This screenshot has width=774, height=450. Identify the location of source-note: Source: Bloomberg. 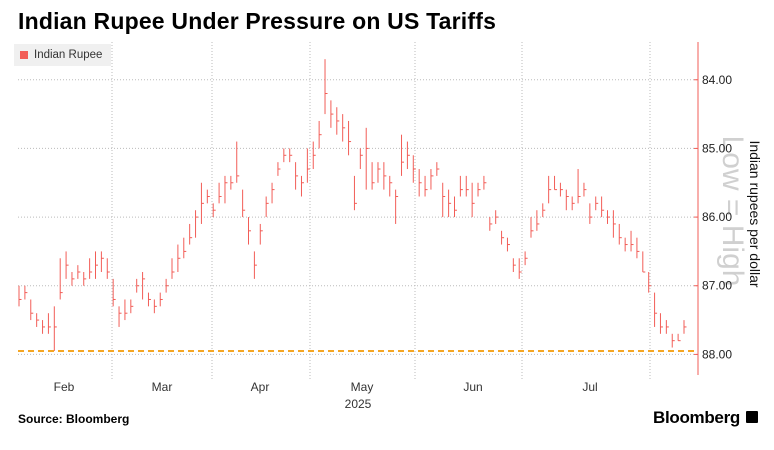
(74, 419).